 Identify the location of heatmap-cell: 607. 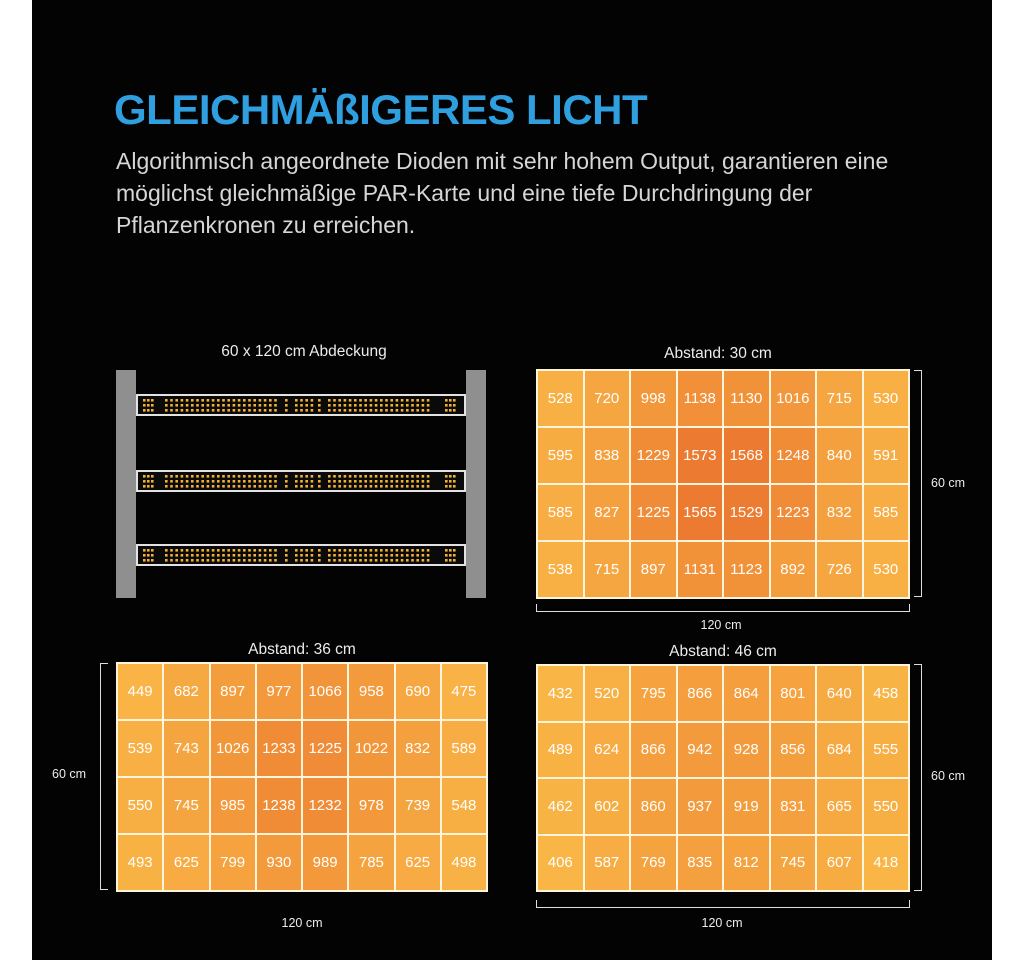
(839, 862).